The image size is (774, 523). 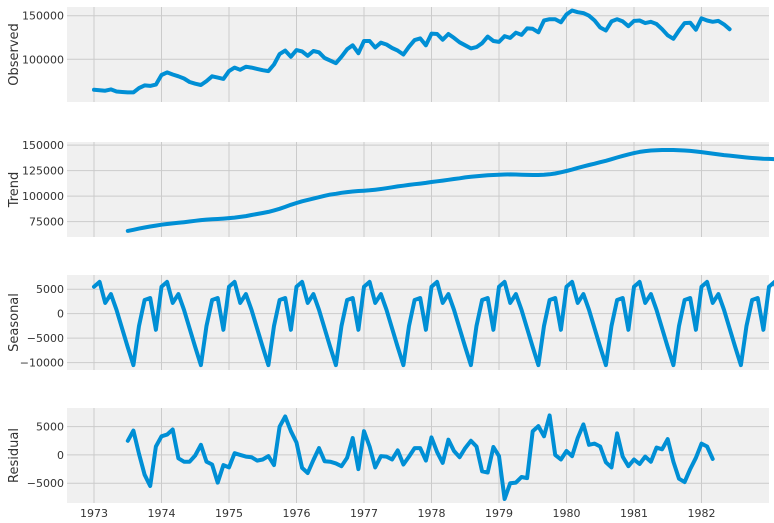 I want to click on x-tick-label: 1973, so click(x=94, y=513).